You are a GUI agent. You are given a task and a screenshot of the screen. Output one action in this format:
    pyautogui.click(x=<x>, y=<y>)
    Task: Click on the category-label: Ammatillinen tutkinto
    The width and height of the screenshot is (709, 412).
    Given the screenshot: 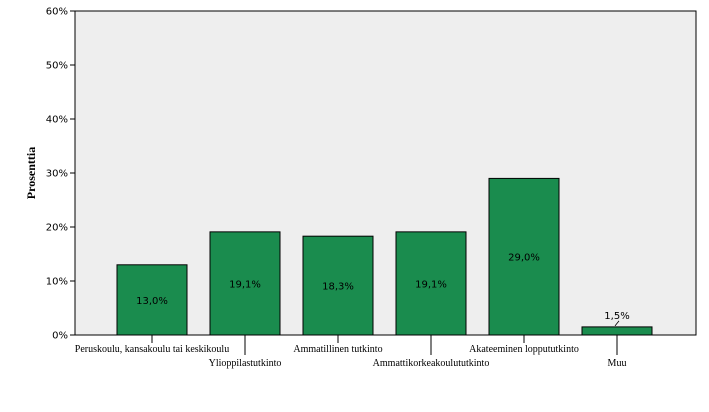 What is the action you would take?
    pyautogui.click(x=337, y=349)
    